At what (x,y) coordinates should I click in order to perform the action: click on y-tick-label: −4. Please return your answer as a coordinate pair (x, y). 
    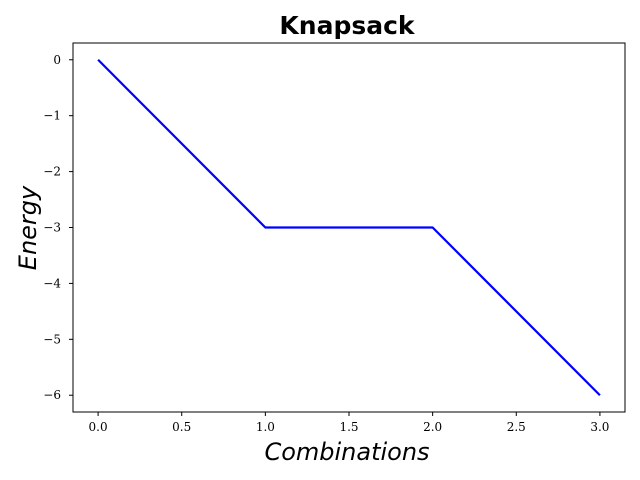
    Looking at the image, I should click on (52, 283).